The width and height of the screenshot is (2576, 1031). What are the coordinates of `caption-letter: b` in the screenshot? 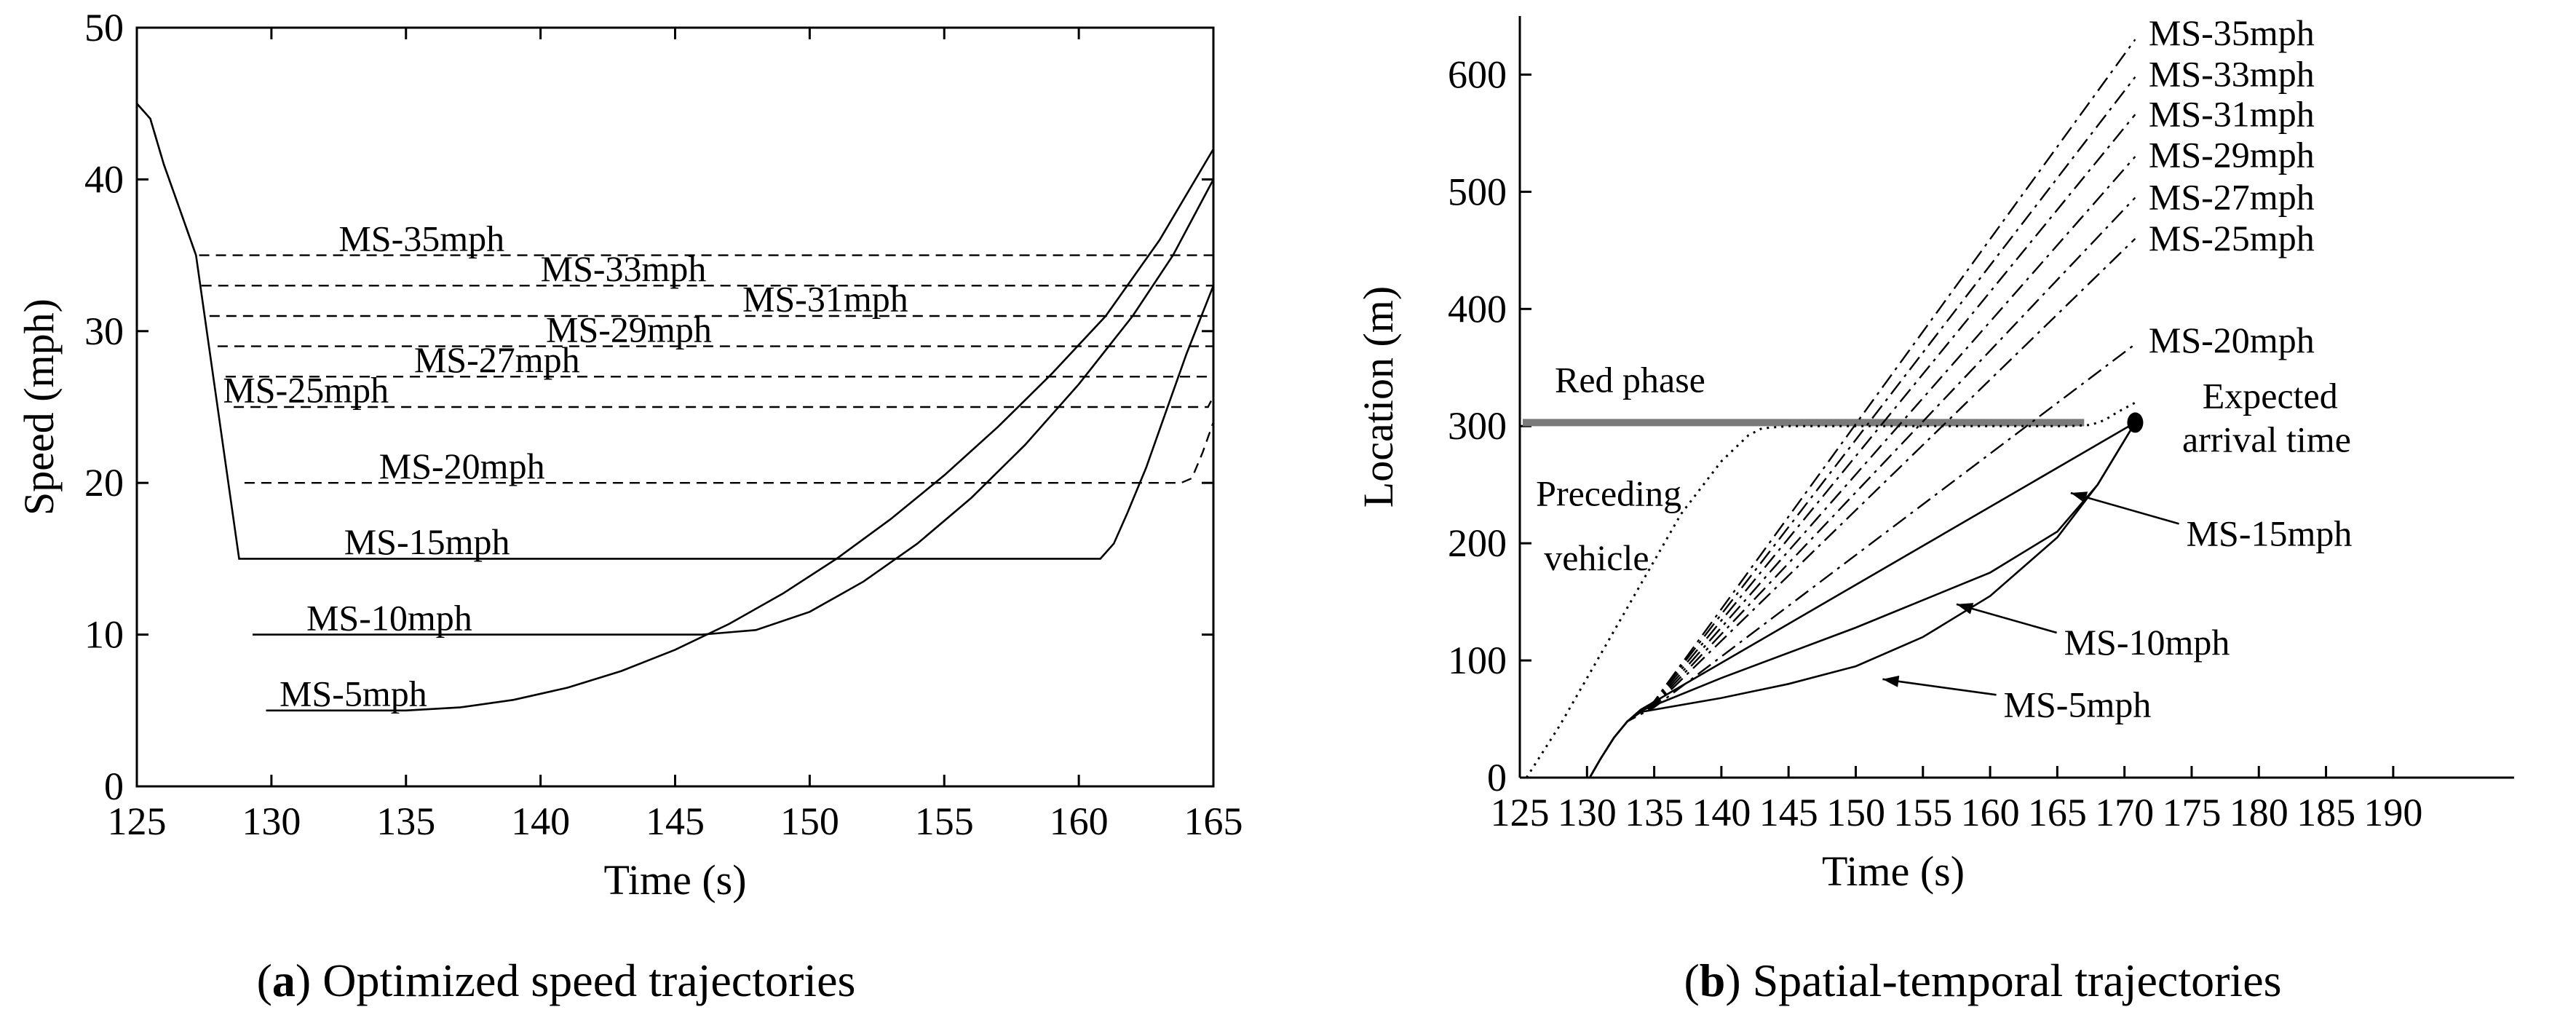 It's located at (1713, 980).